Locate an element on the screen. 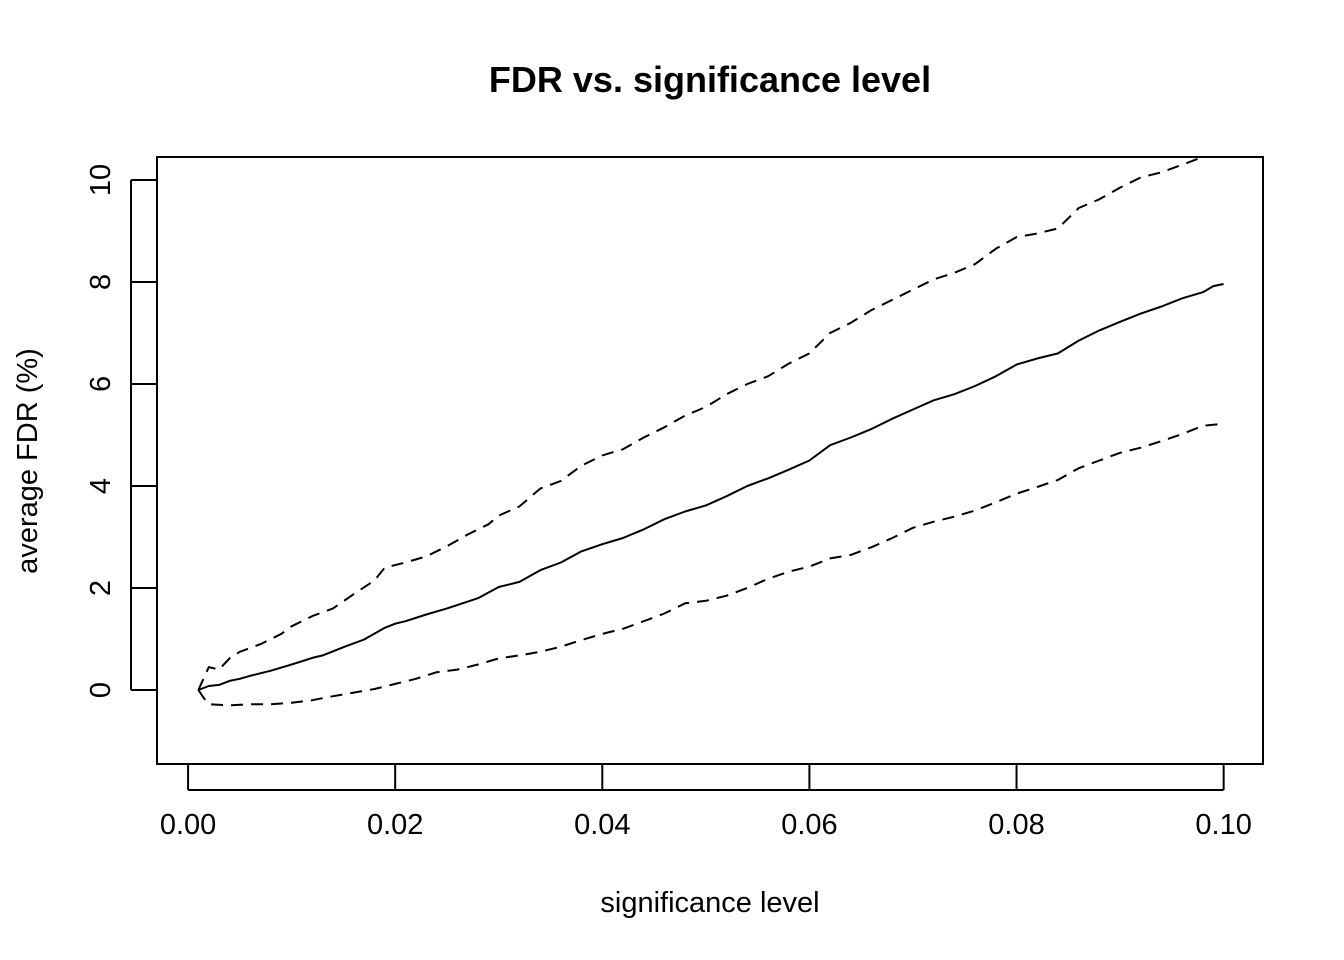  x-tick-label: 0.10 is located at coordinates (1223, 825).